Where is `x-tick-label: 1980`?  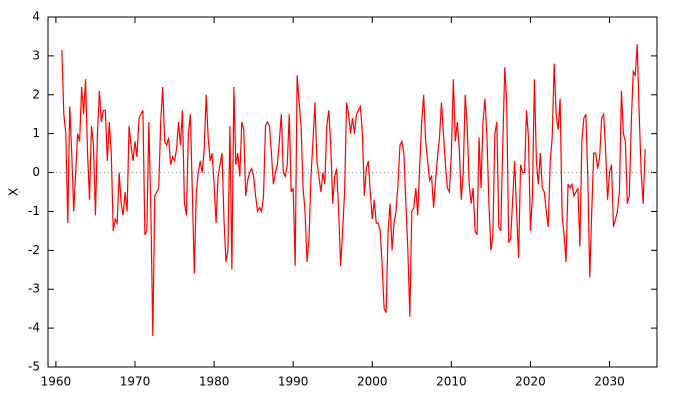
x-tick-label: 1980 is located at coordinates (214, 382).